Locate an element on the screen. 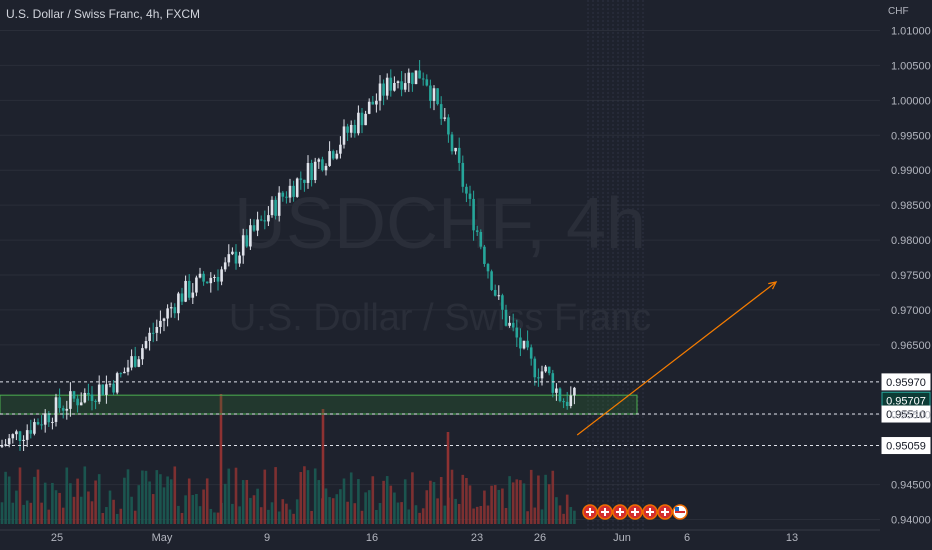  time-tick-label: 6 is located at coordinates (687, 538).